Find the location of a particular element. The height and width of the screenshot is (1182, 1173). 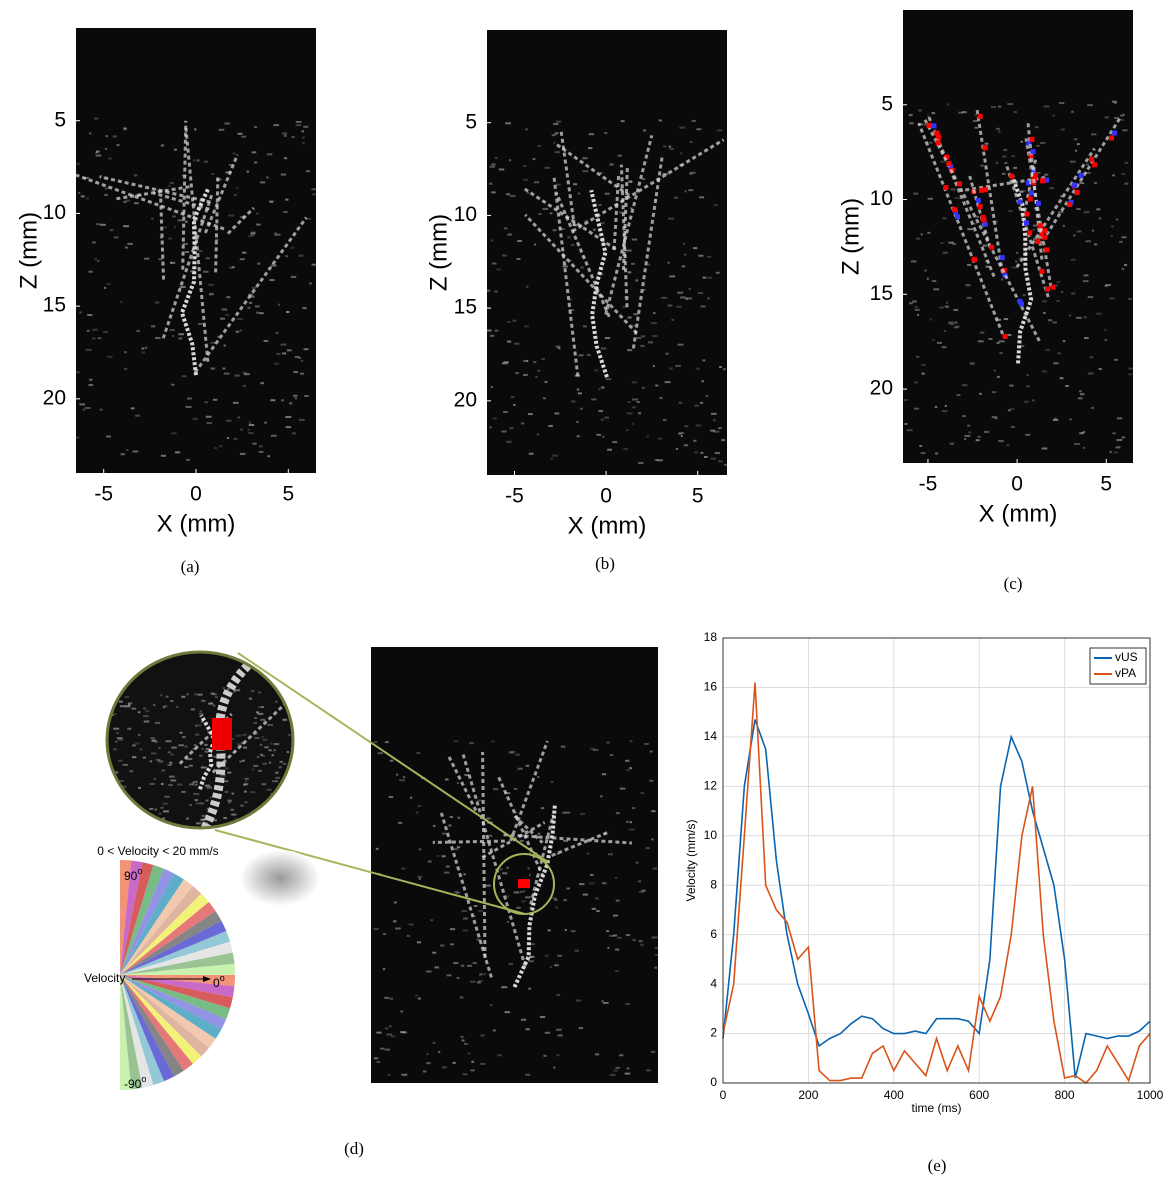

zoom-bg is located at coordinates (200, 740).